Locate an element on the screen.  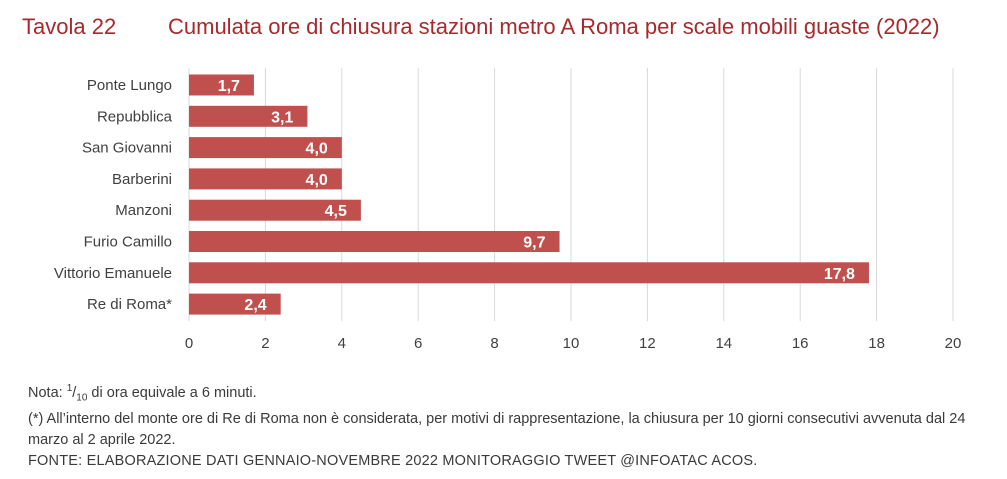
x-tick-label: 0 is located at coordinates (189, 343).